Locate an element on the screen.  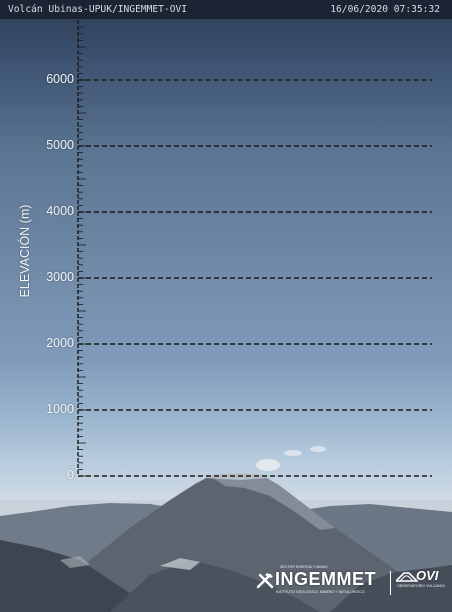
volcano-sunlit-flank is located at coordinates (272, 502).